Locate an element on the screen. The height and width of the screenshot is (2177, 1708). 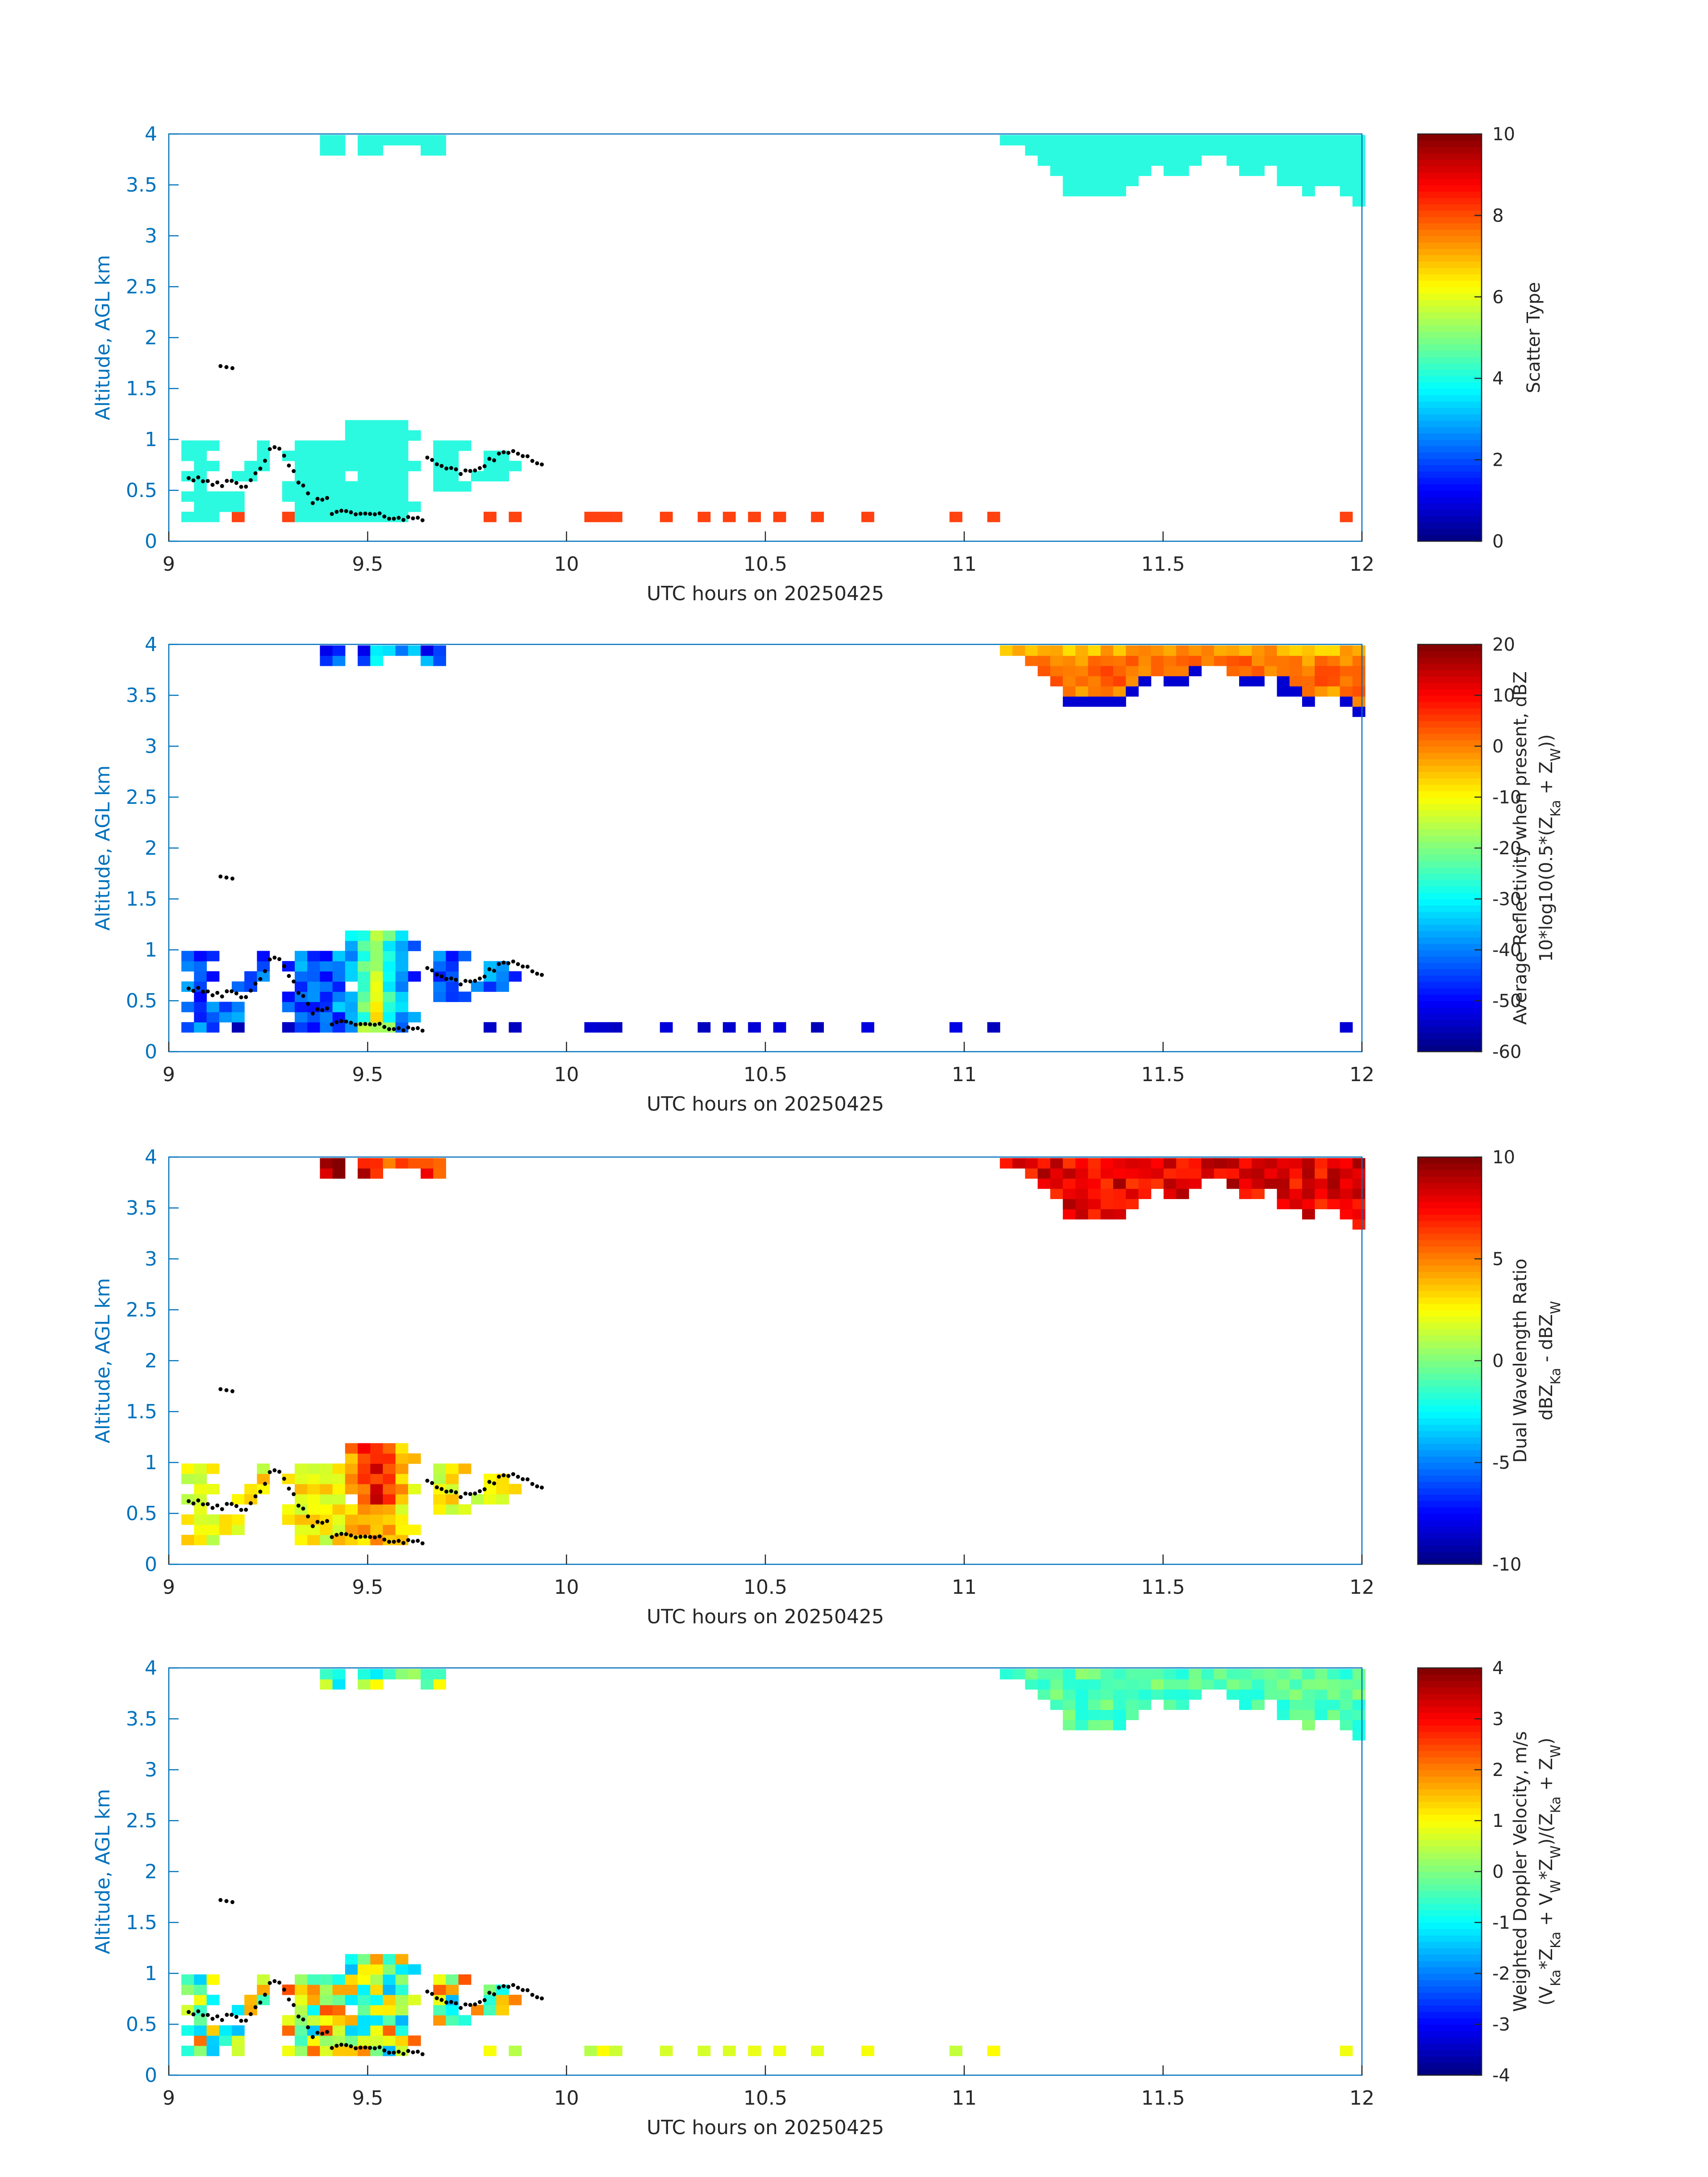
x-tick-label: 9.5 is located at coordinates (367, 1074).